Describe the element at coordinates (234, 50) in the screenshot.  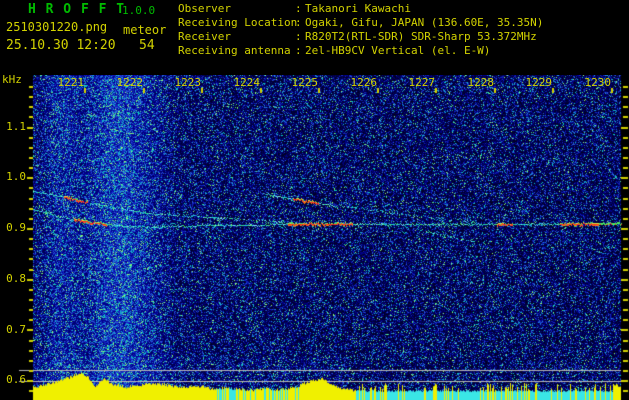
I see `info-label-antenna: Receiving antenna` at that location.